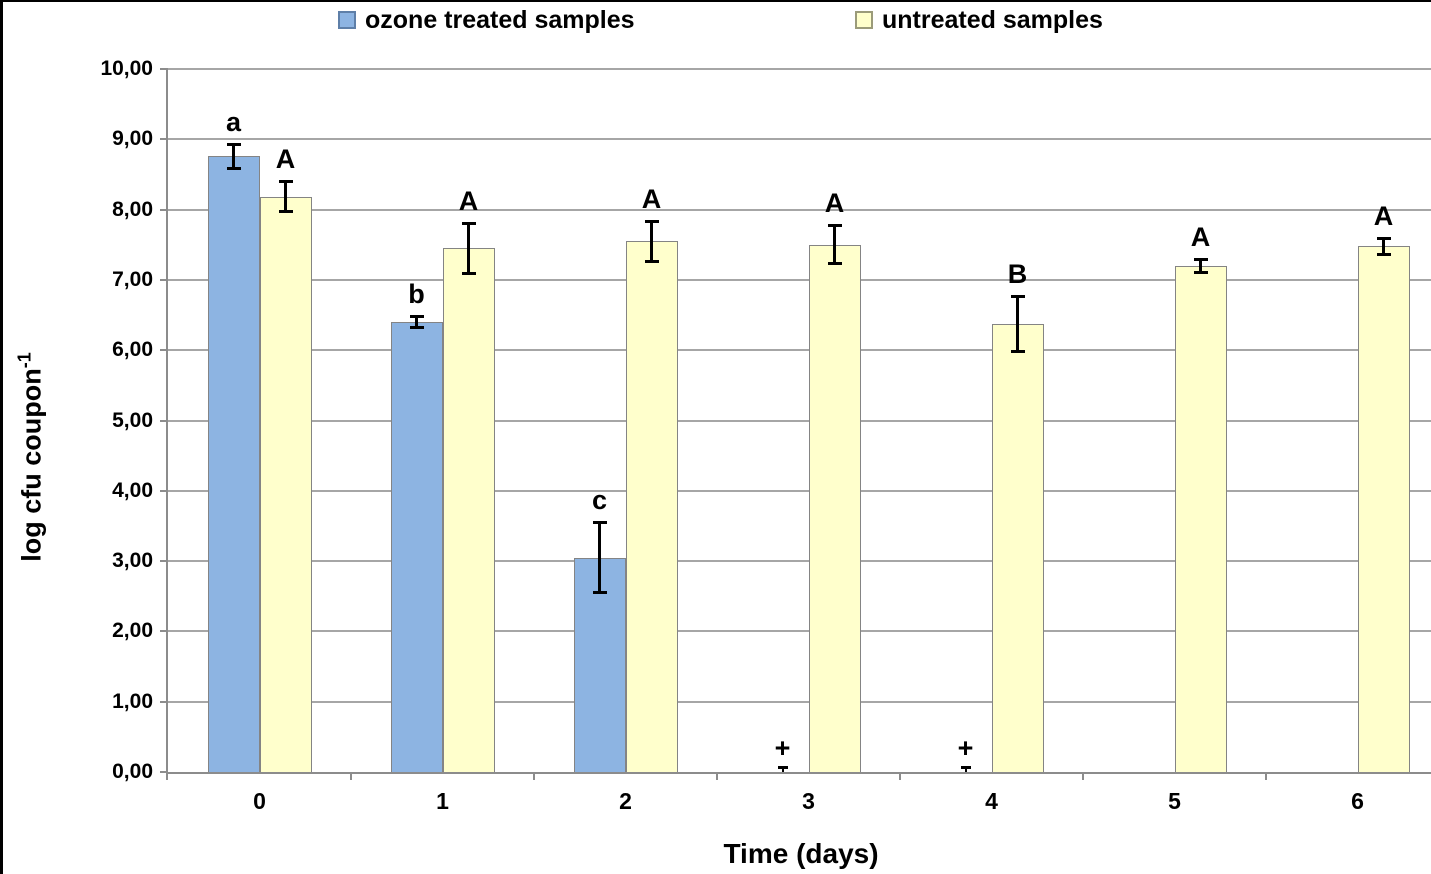  What do you see at coordinates (801, 853) in the screenshot?
I see `x-axis-title: Time (days)` at bounding box center [801, 853].